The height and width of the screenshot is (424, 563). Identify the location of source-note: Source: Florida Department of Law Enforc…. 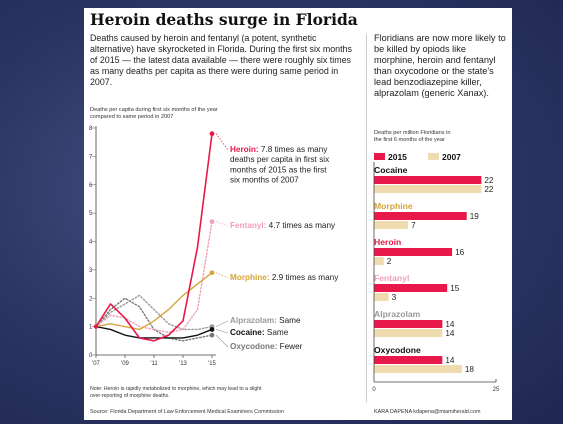
(187, 412).